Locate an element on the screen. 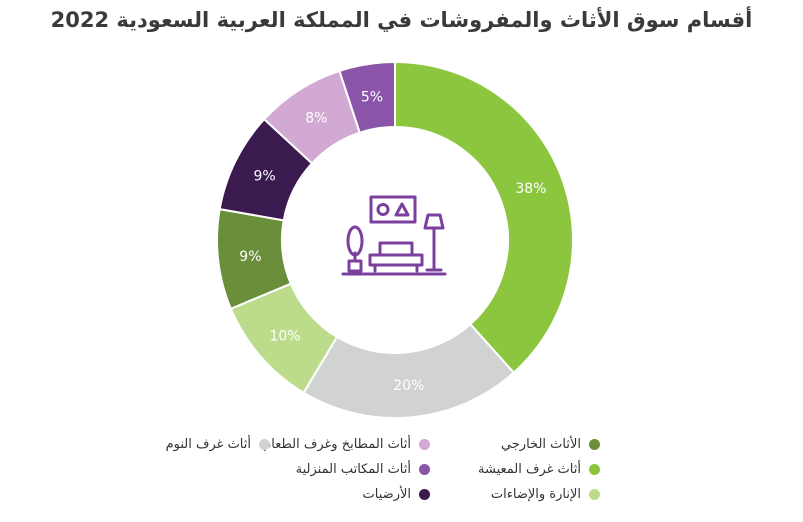  legend-item: أثاث المكاتب المنزلية is located at coordinates (350, 469).